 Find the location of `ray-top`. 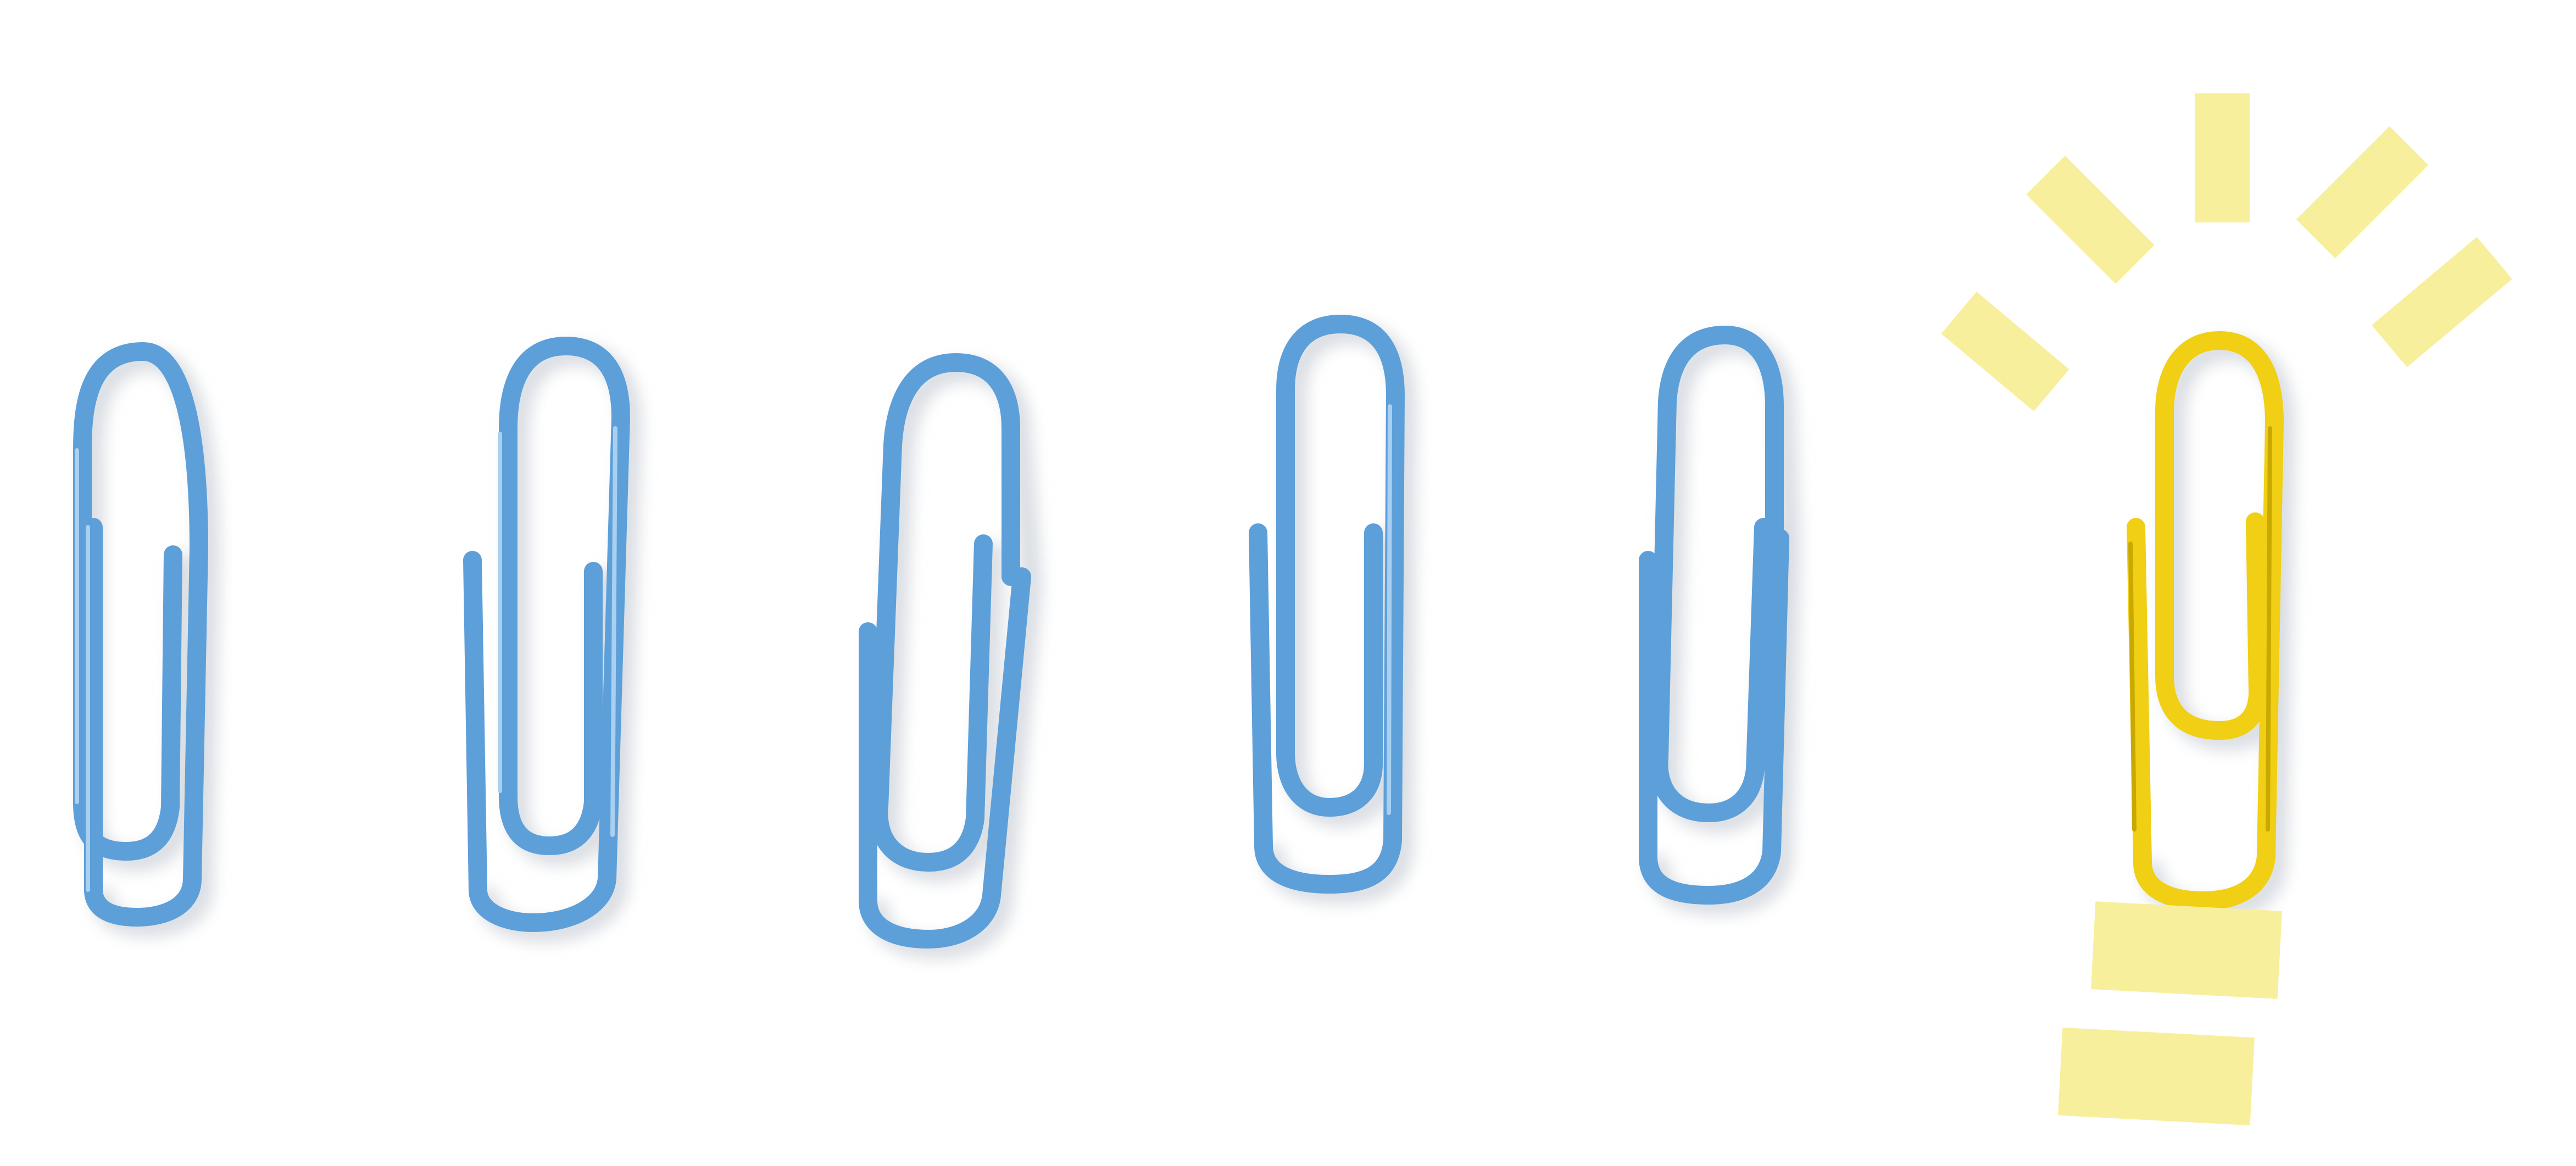

ray-top is located at coordinates (2222, 157).